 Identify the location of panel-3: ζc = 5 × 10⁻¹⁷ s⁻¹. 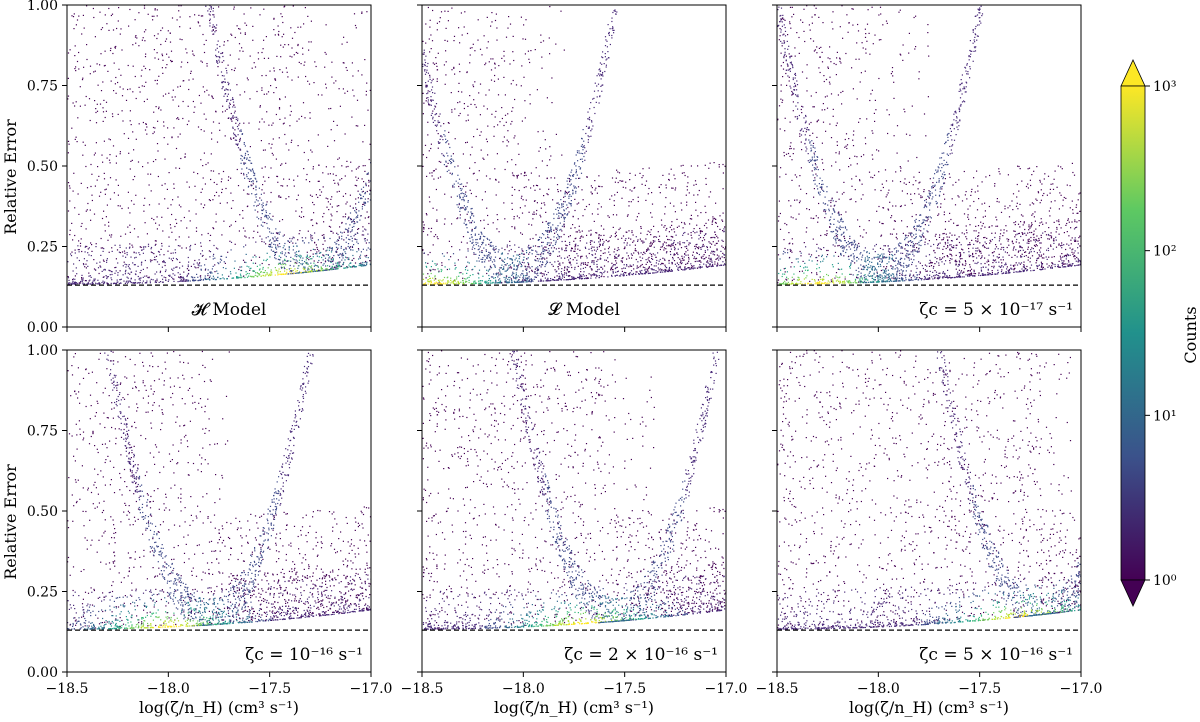
(927, 168).